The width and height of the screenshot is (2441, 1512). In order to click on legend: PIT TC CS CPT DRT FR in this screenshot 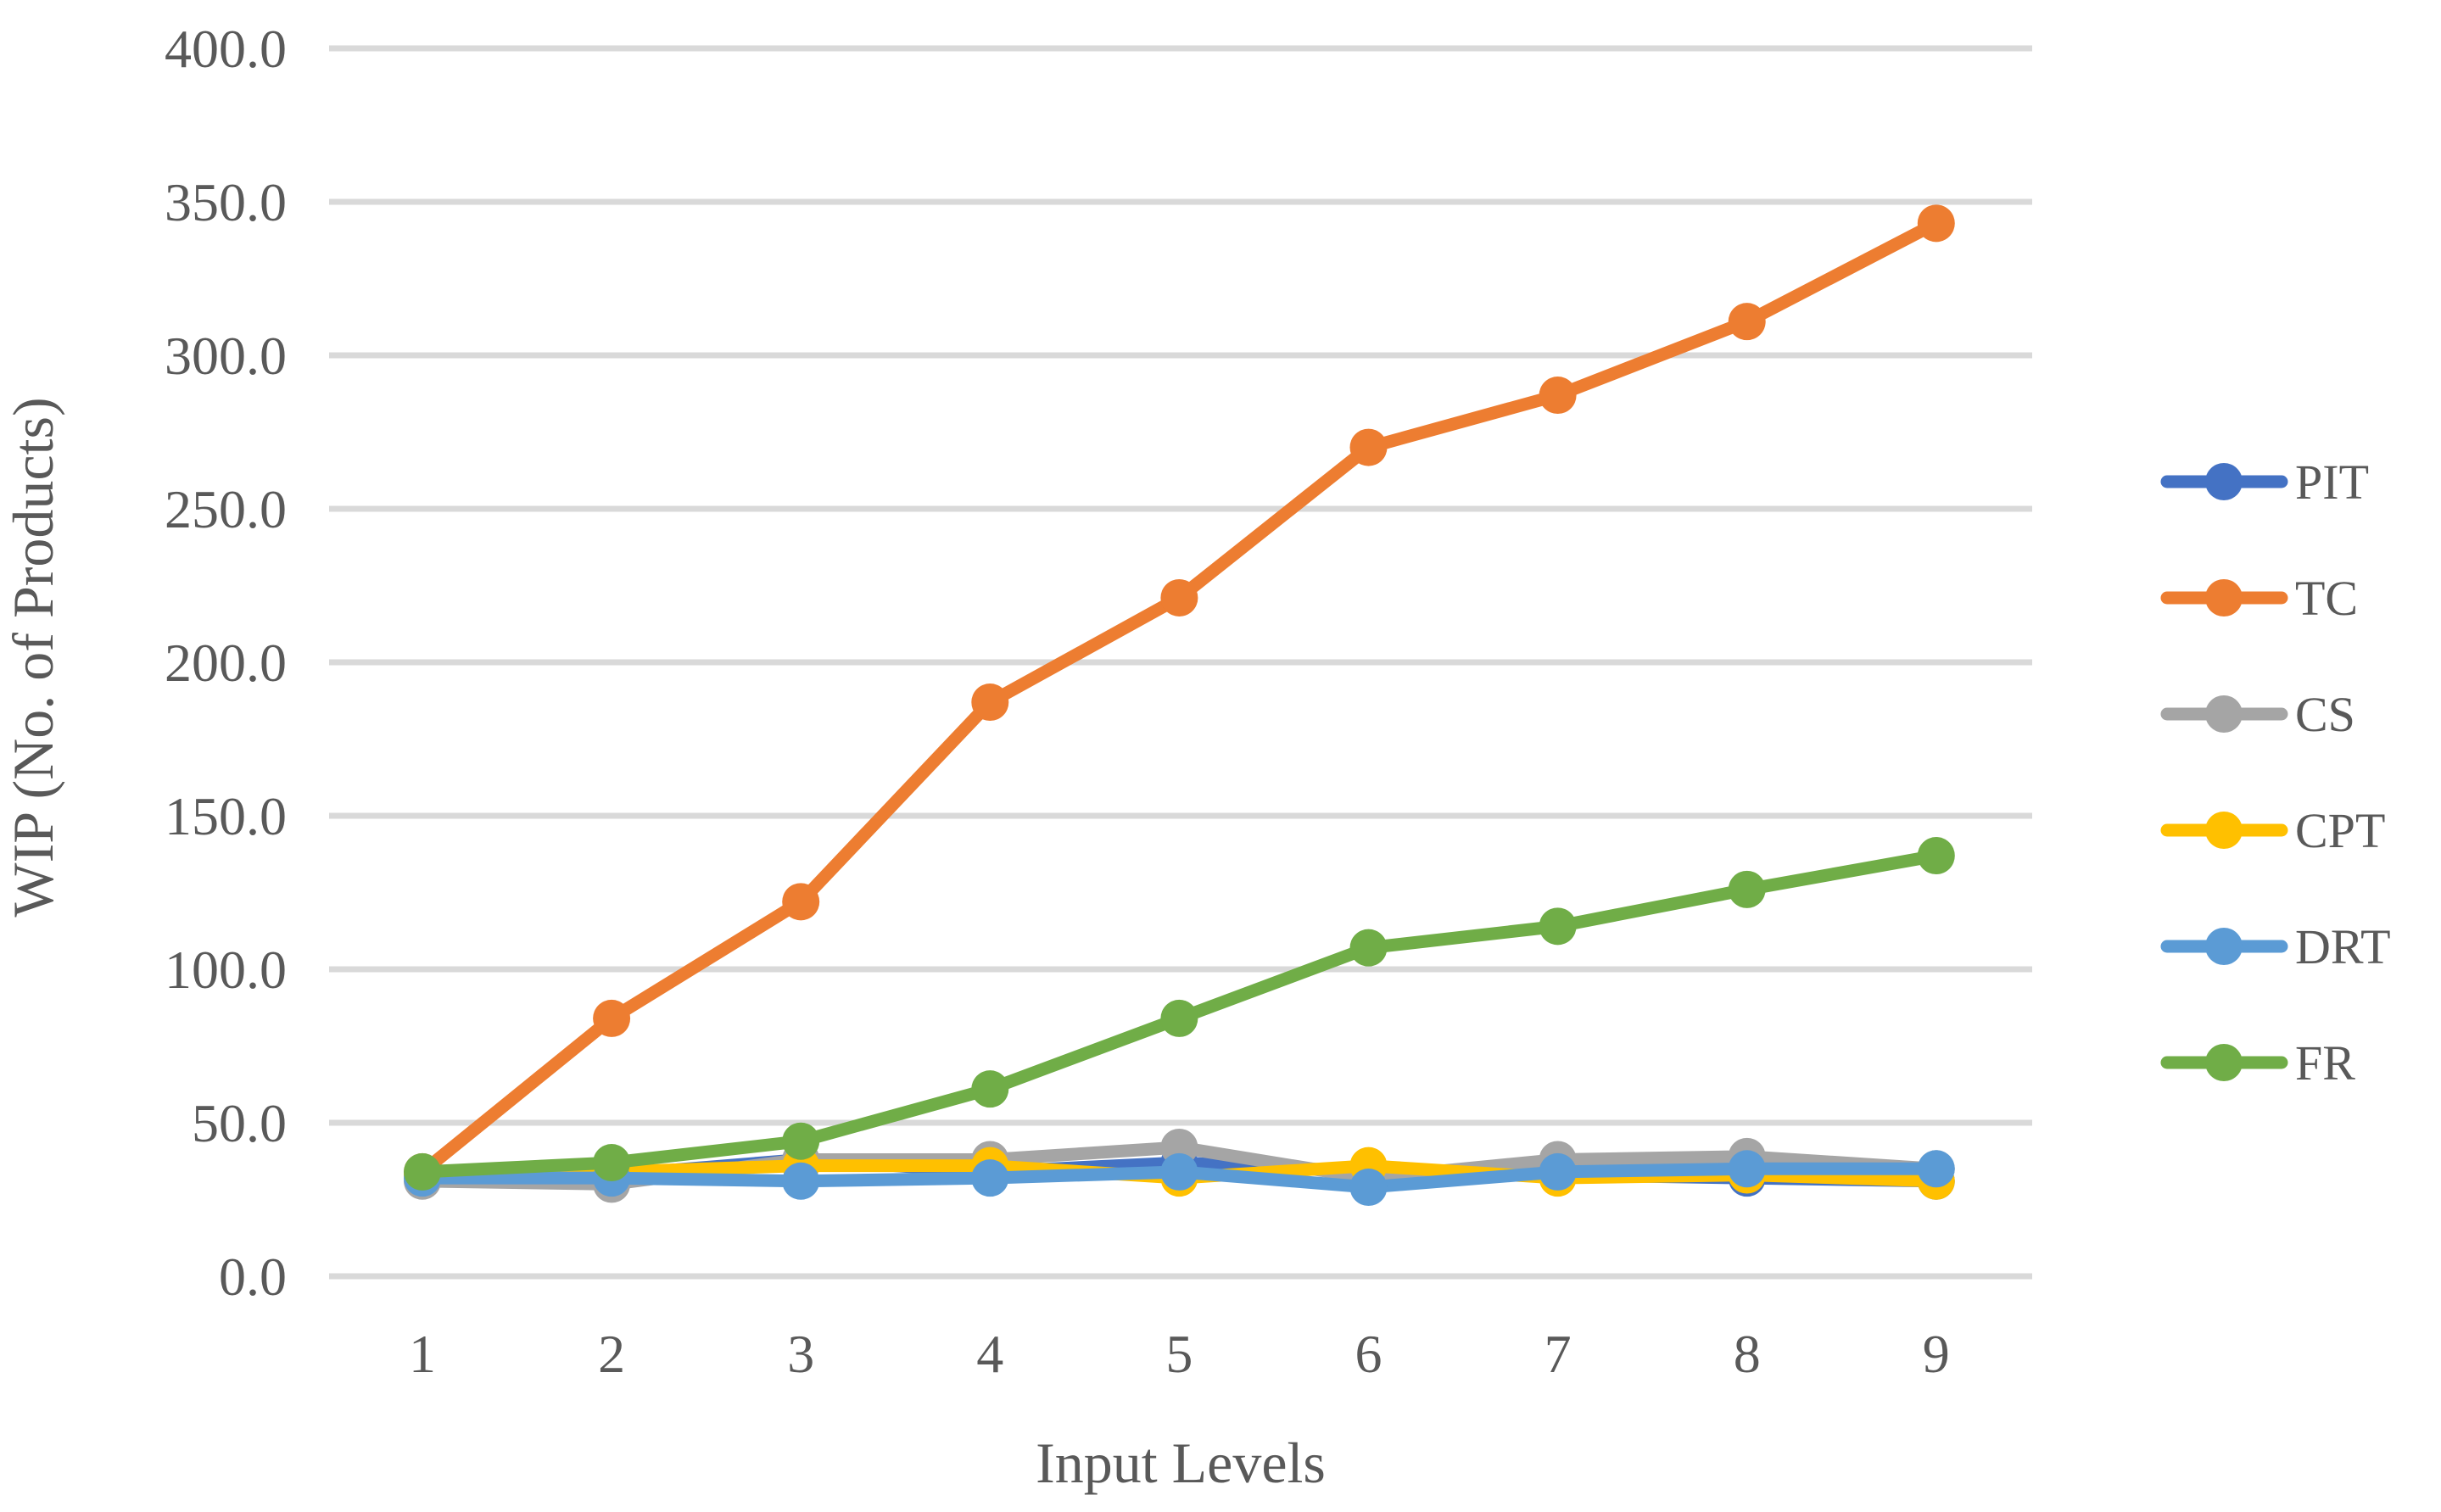, I will do `click(2275, 773)`.